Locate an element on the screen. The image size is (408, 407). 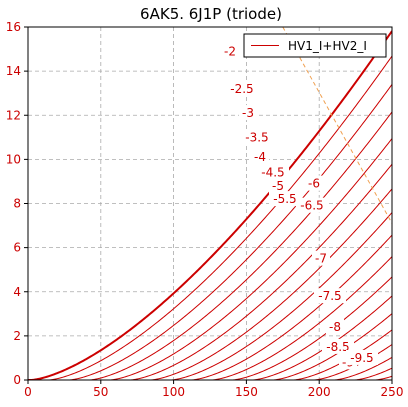
curve-label-text: -6.5 is located at coordinates (311, 206).